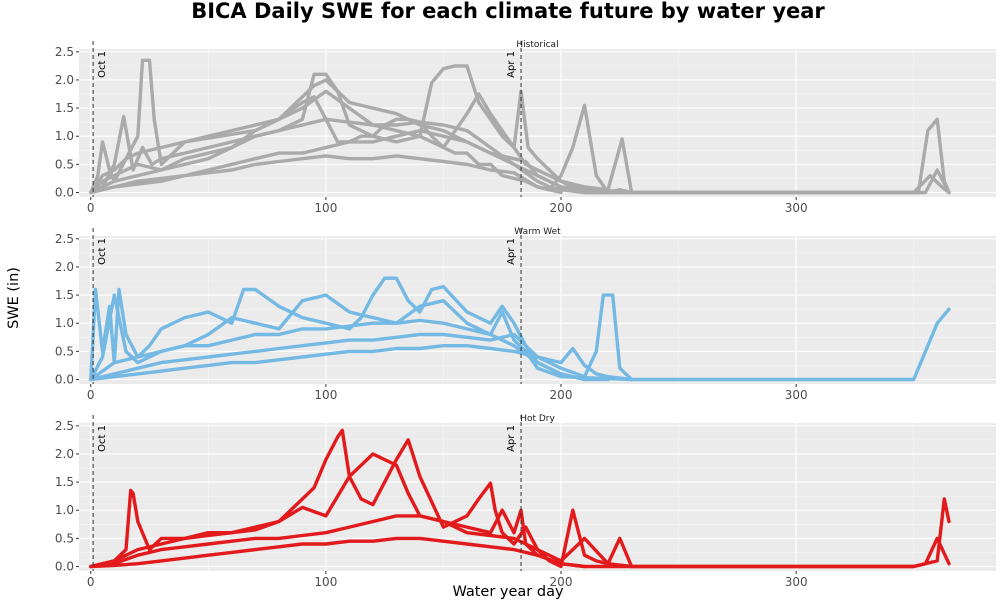  Describe the element at coordinates (537, 45) in the screenshot. I see `panel-strip-label: Historical` at that location.